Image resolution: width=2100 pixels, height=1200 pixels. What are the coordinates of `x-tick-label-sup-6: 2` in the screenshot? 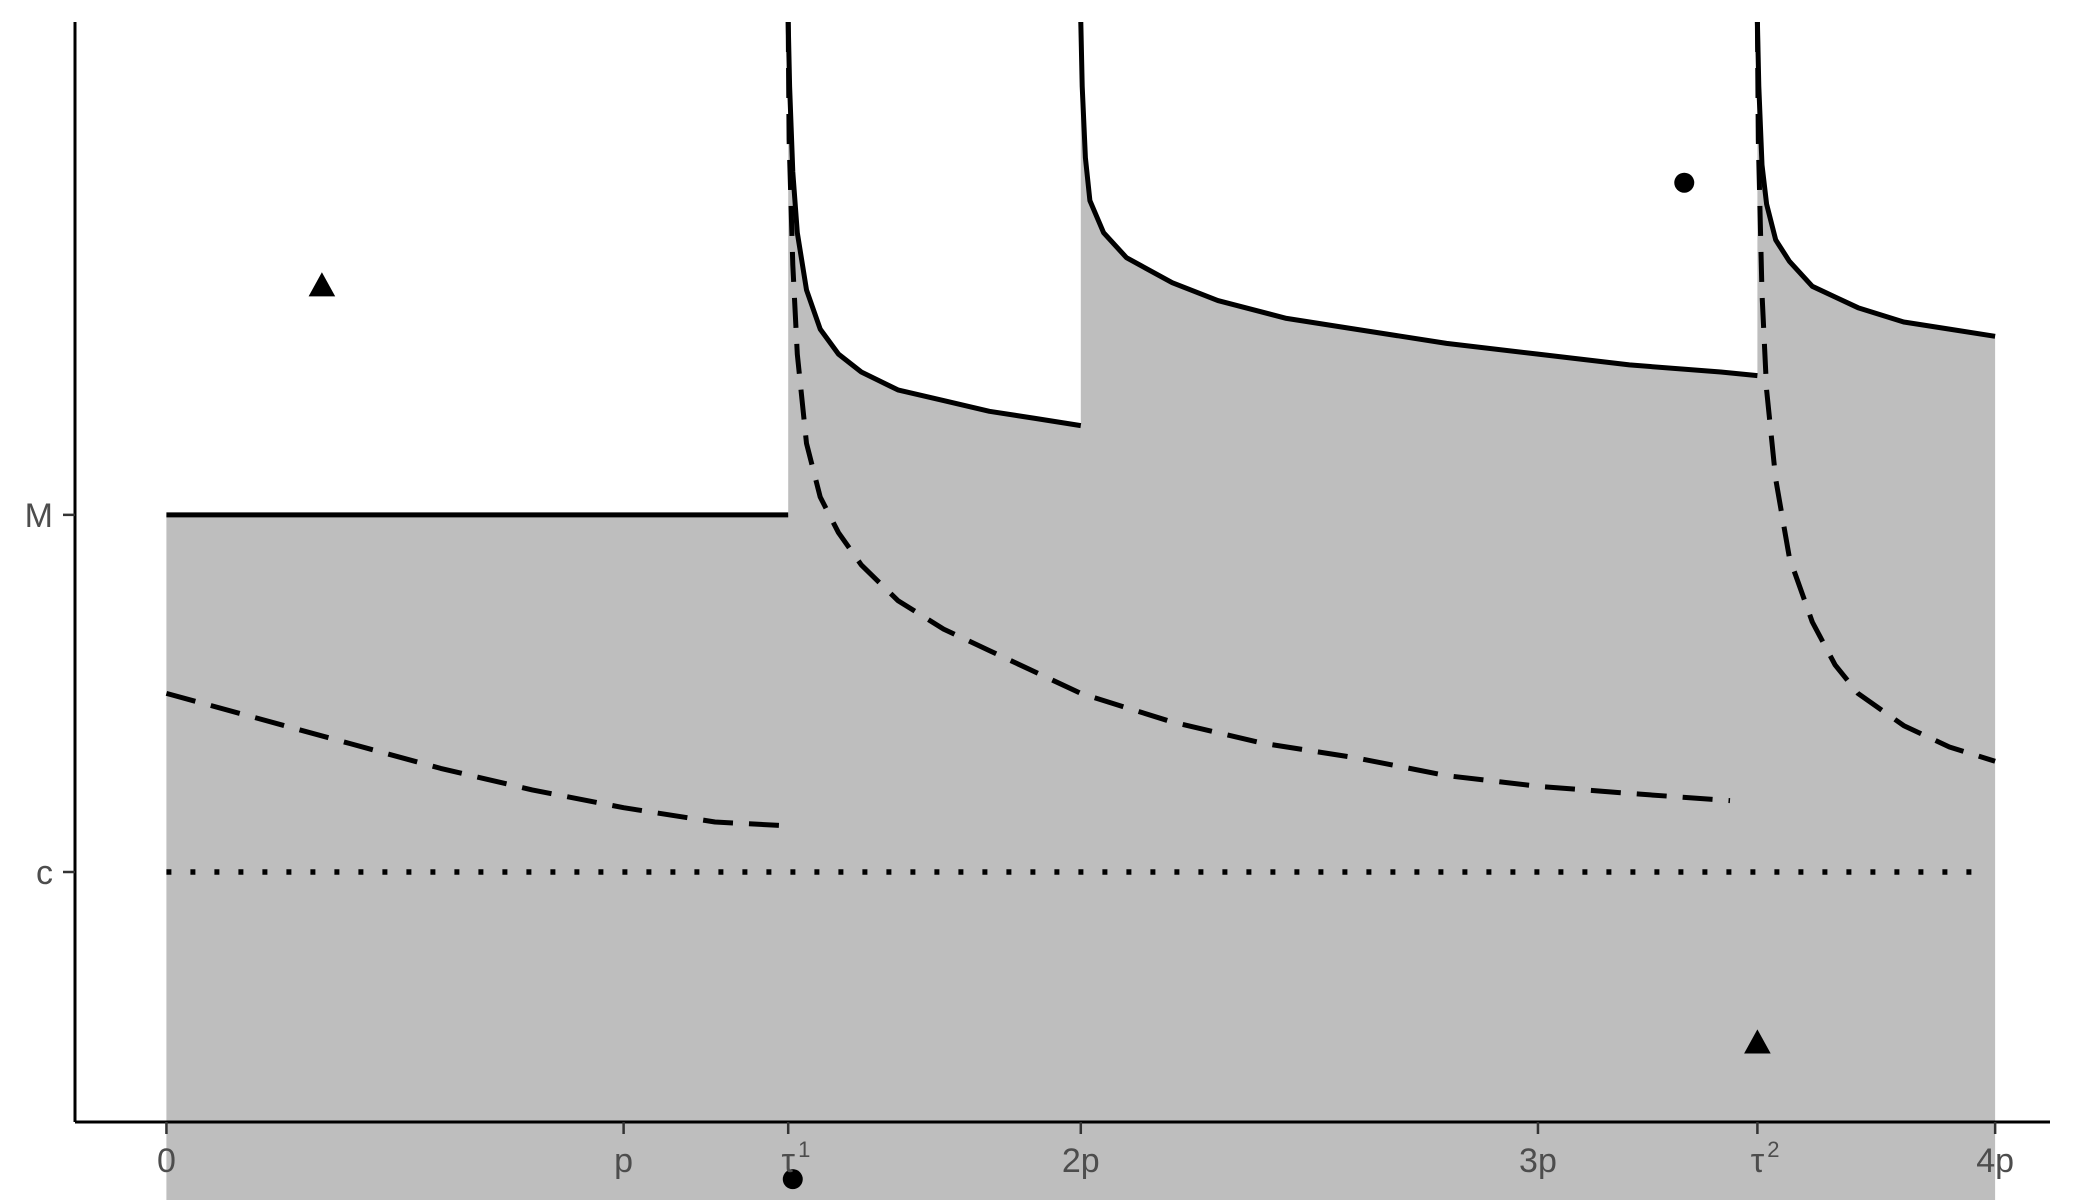 It's located at (1773, 1149).